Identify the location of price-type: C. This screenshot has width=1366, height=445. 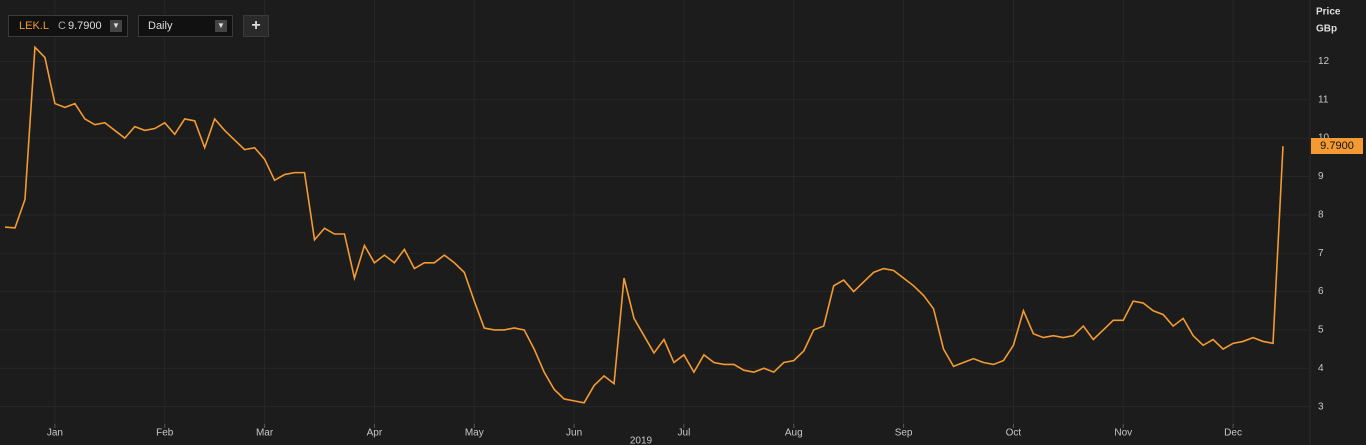
(62, 26).